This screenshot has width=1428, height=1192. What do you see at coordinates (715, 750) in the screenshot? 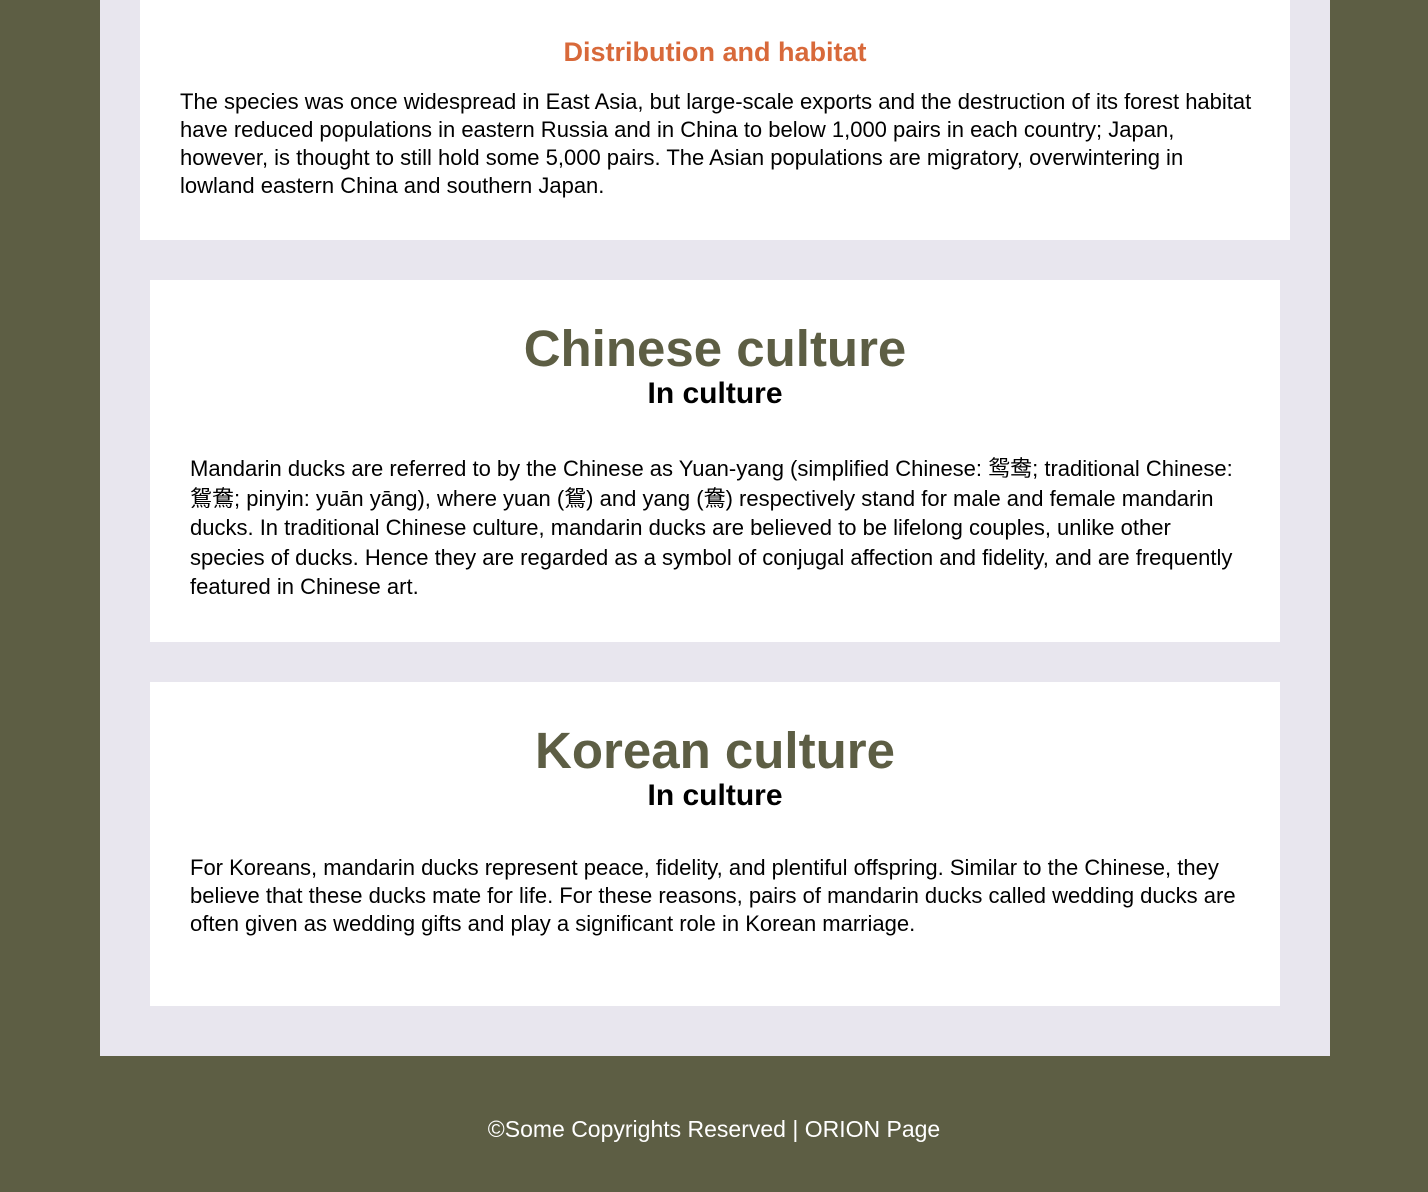
I see `korean-culture-heading: Korean culture` at bounding box center [715, 750].